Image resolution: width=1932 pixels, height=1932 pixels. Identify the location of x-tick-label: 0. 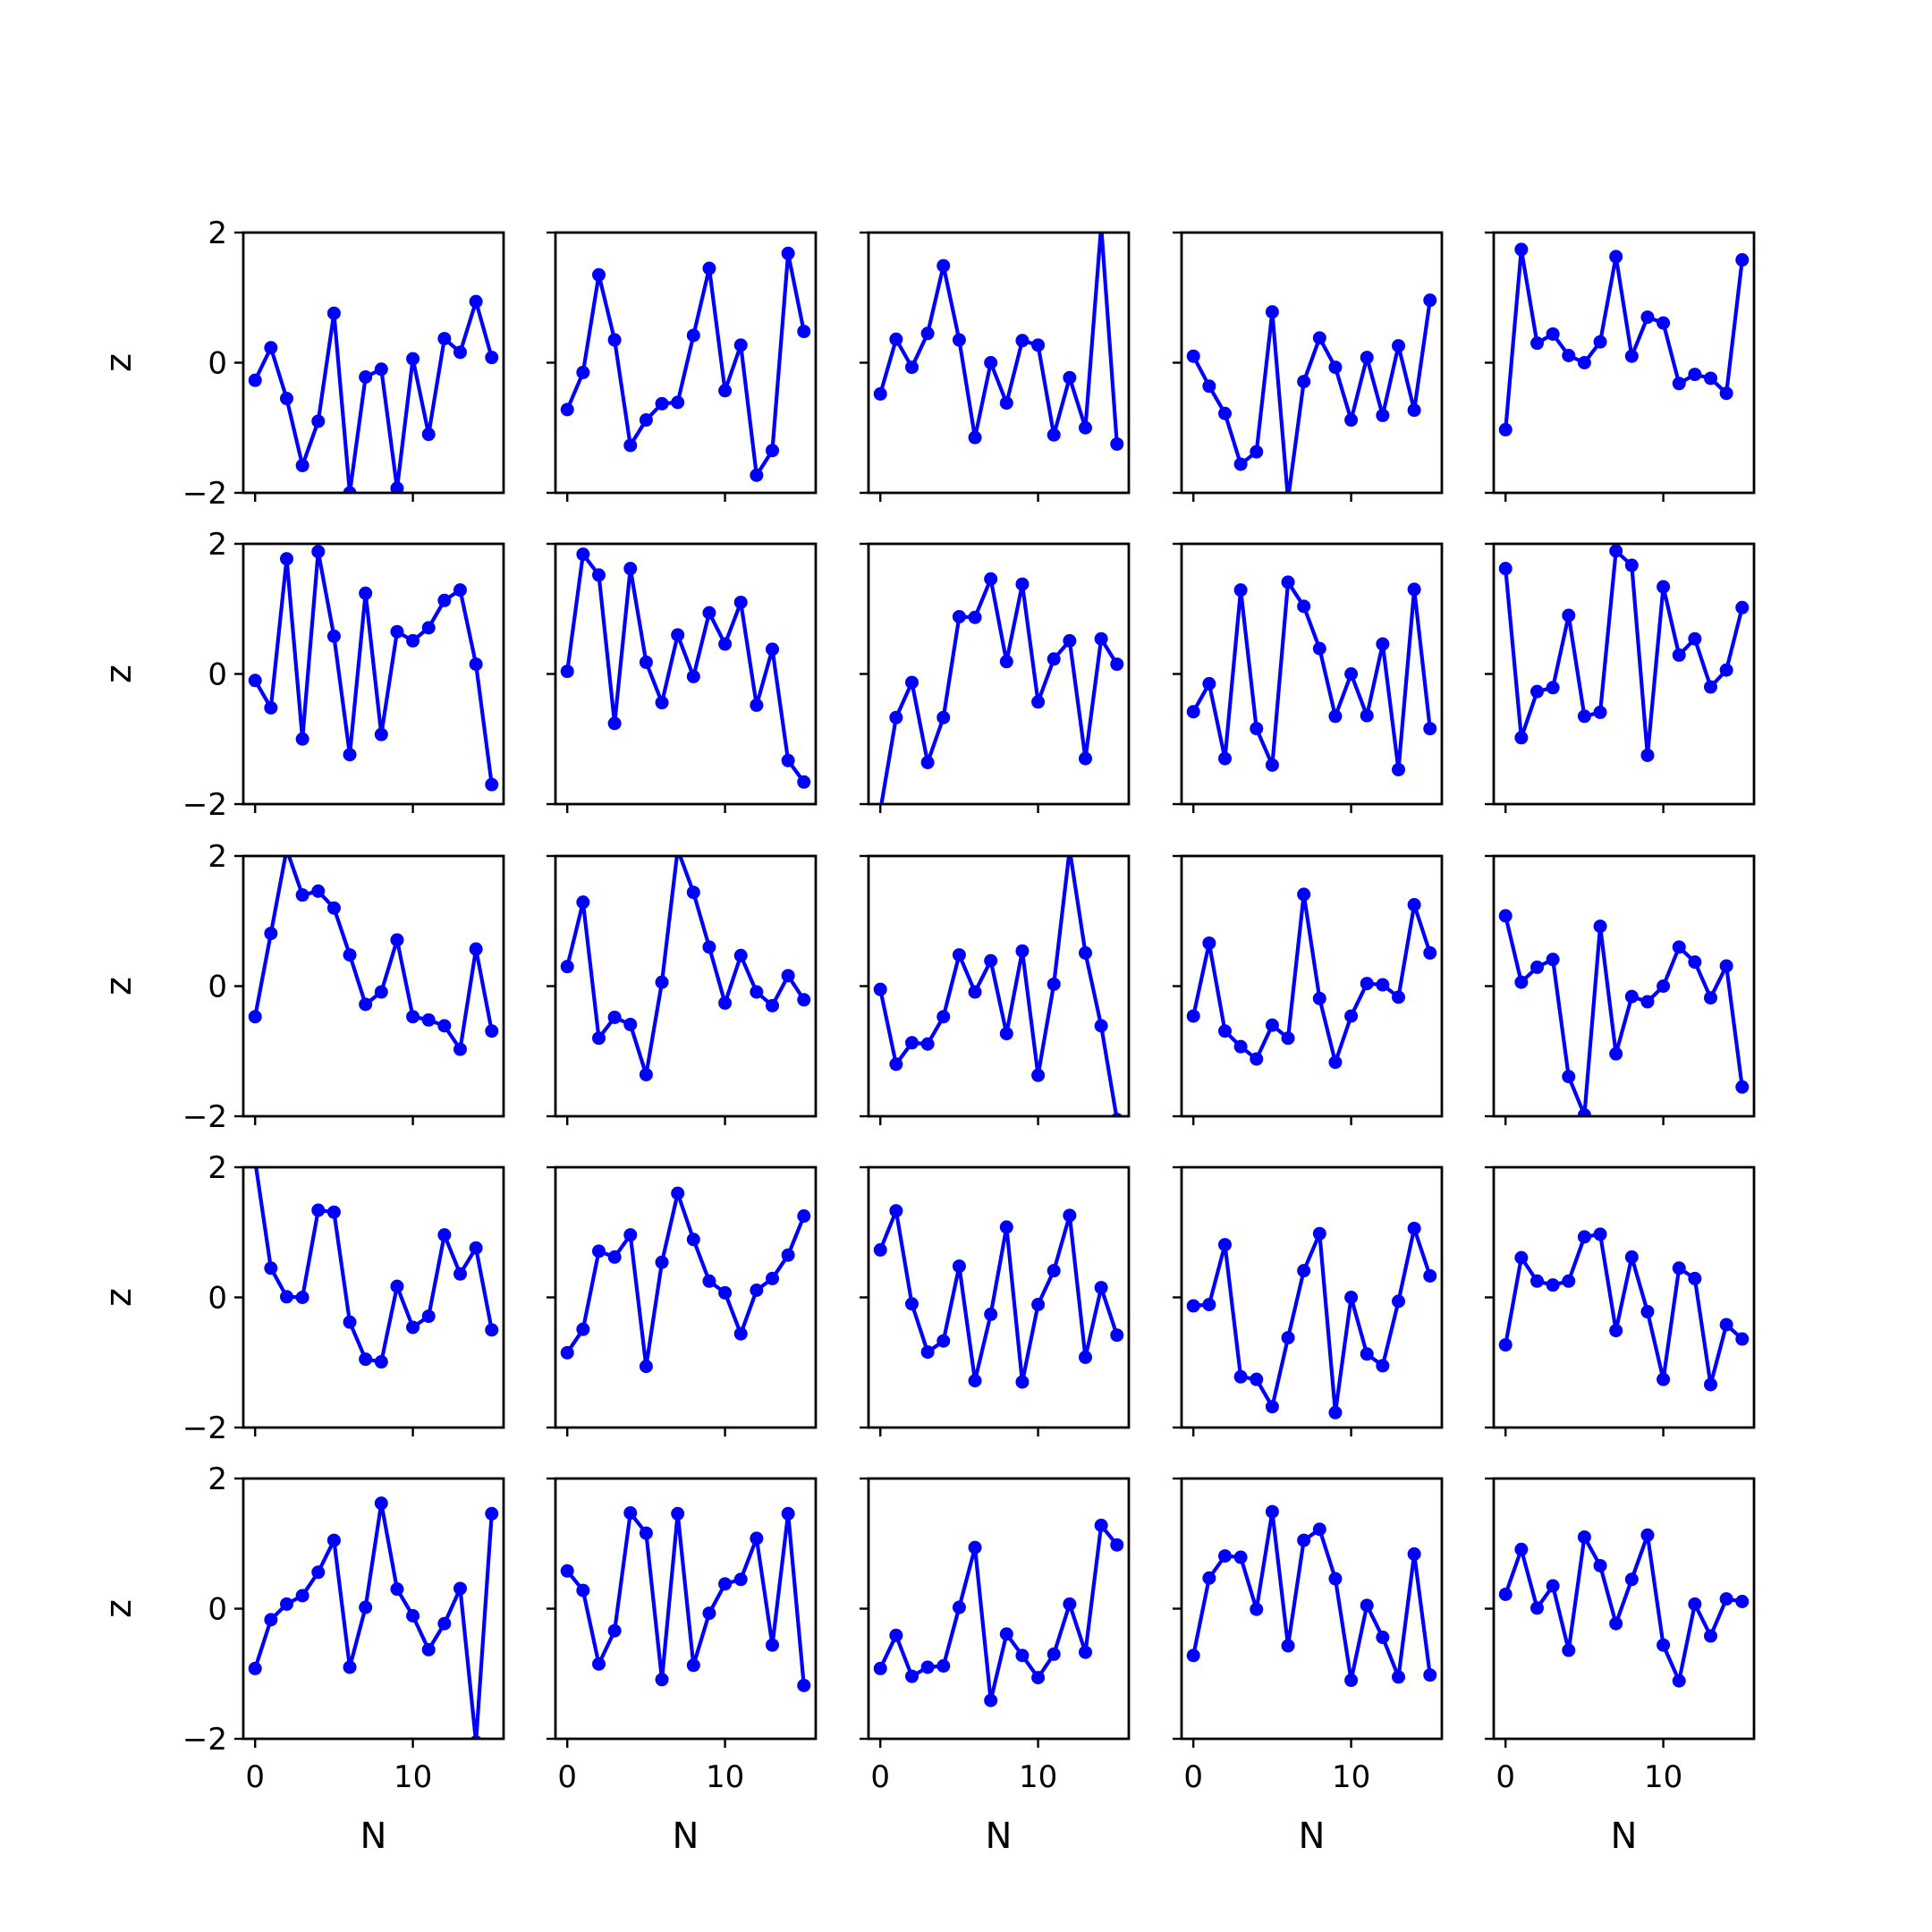
(880, 1777).